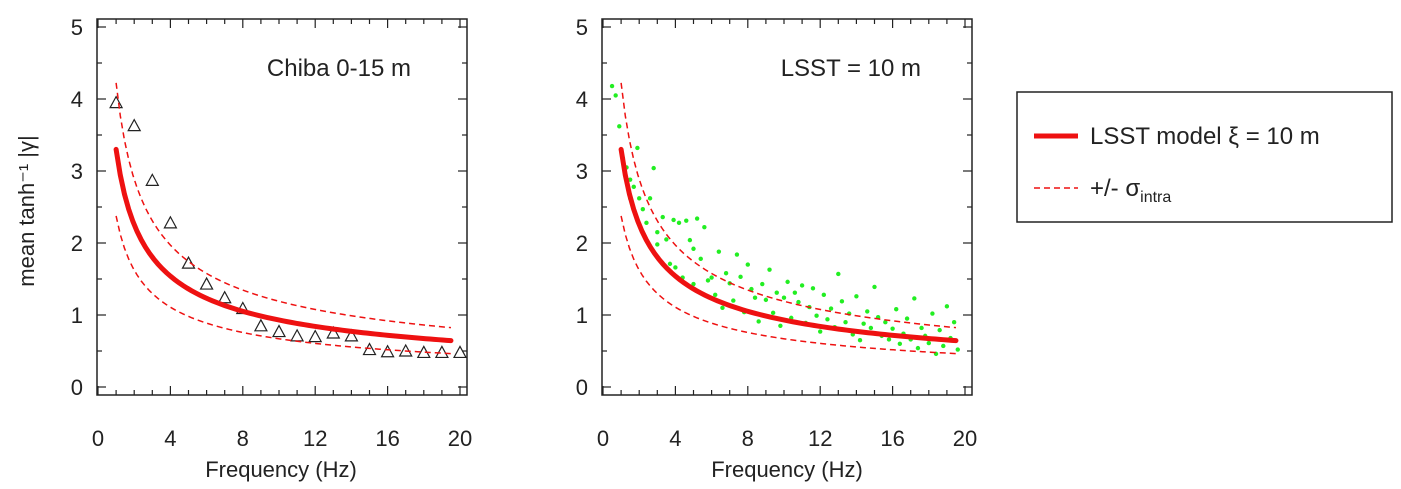 The image size is (1401, 489). What do you see at coordinates (170, 438) in the screenshot?
I see `left-x-tick-label: 4` at bounding box center [170, 438].